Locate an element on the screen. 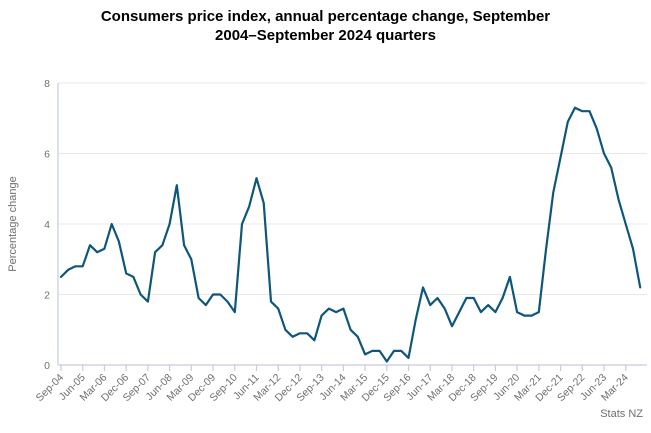 This screenshot has width=651, height=433. x-ticks is located at coordinates (343, 368).